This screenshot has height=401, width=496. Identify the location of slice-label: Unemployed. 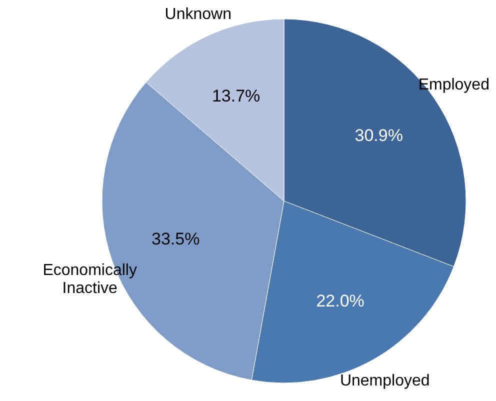
(385, 381).